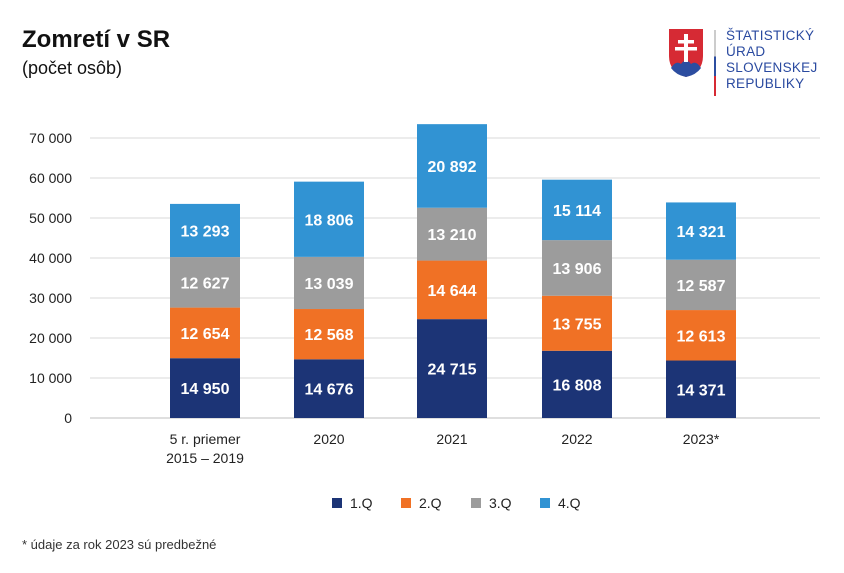 This screenshot has height=573, width=844. Describe the element at coordinates (746, 51) in the screenshot. I see `logo-line: ÚRAD` at that location.